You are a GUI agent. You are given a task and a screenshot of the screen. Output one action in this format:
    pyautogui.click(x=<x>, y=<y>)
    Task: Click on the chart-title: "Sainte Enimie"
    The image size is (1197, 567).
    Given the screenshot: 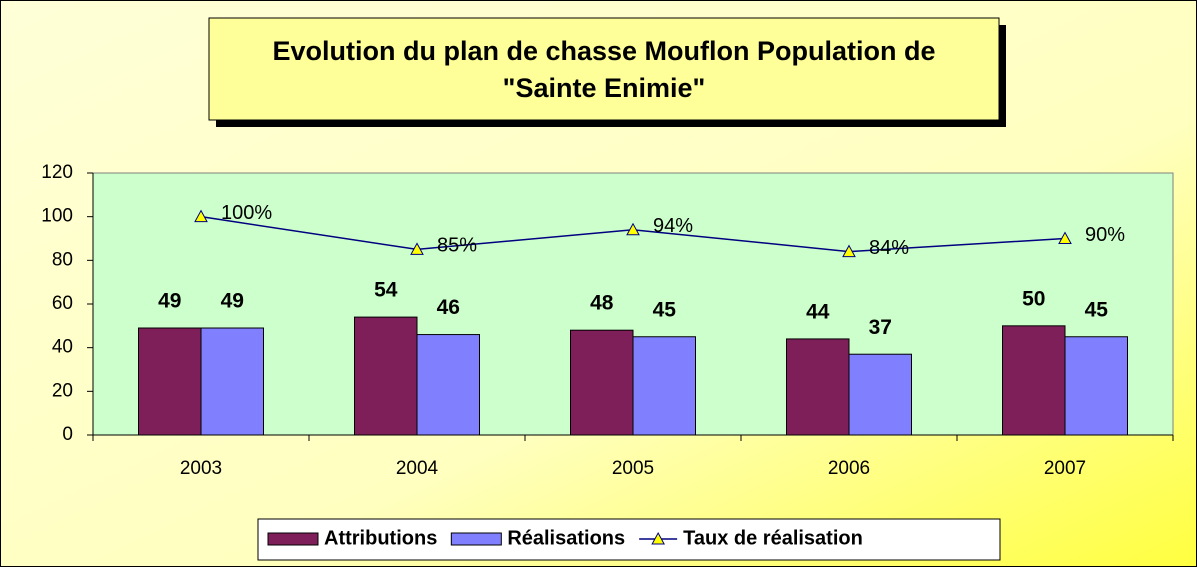 What is the action you would take?
    pyautogui.click(x=604, y=88)
    